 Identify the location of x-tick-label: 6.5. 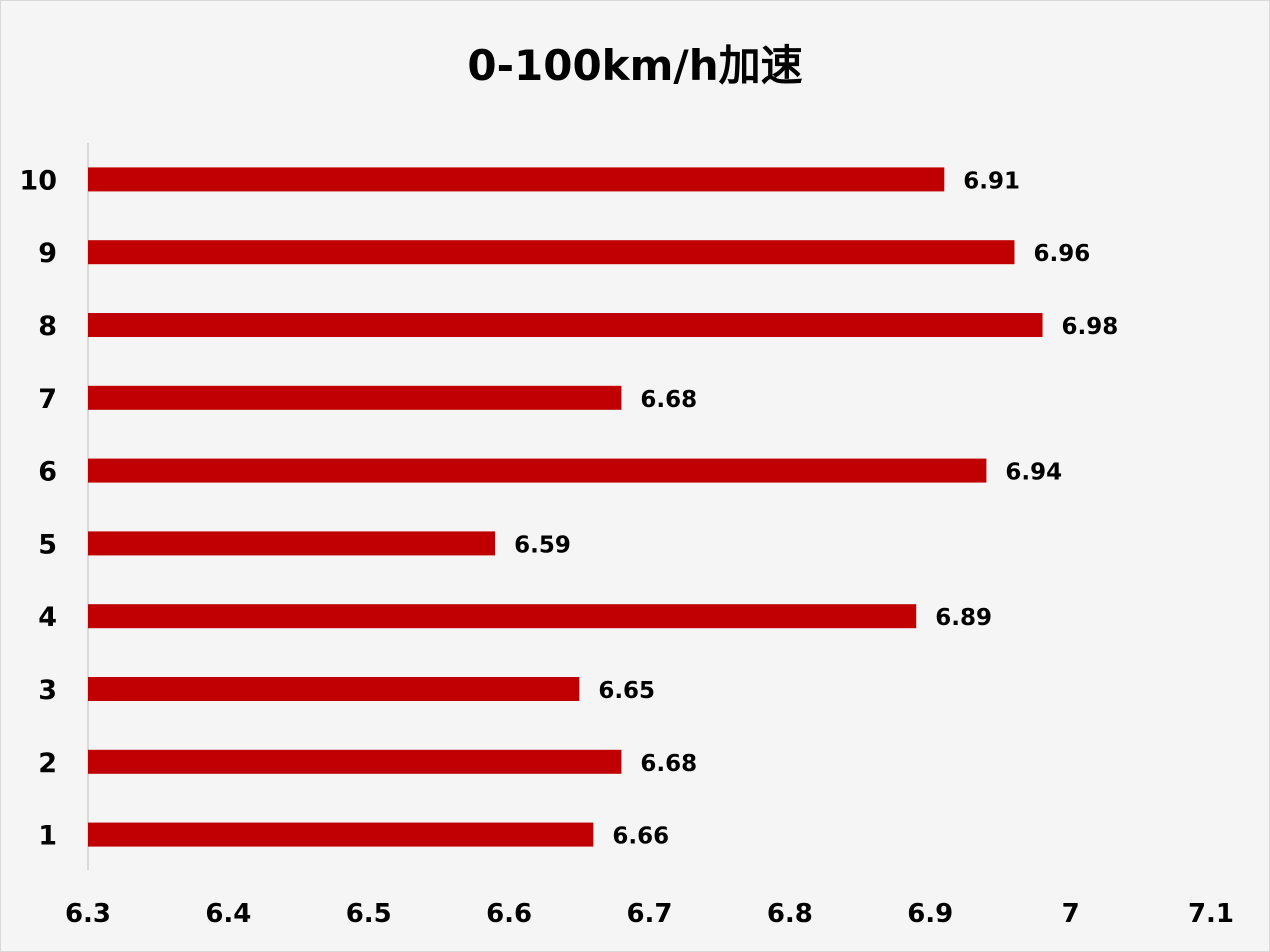
(369, 914).